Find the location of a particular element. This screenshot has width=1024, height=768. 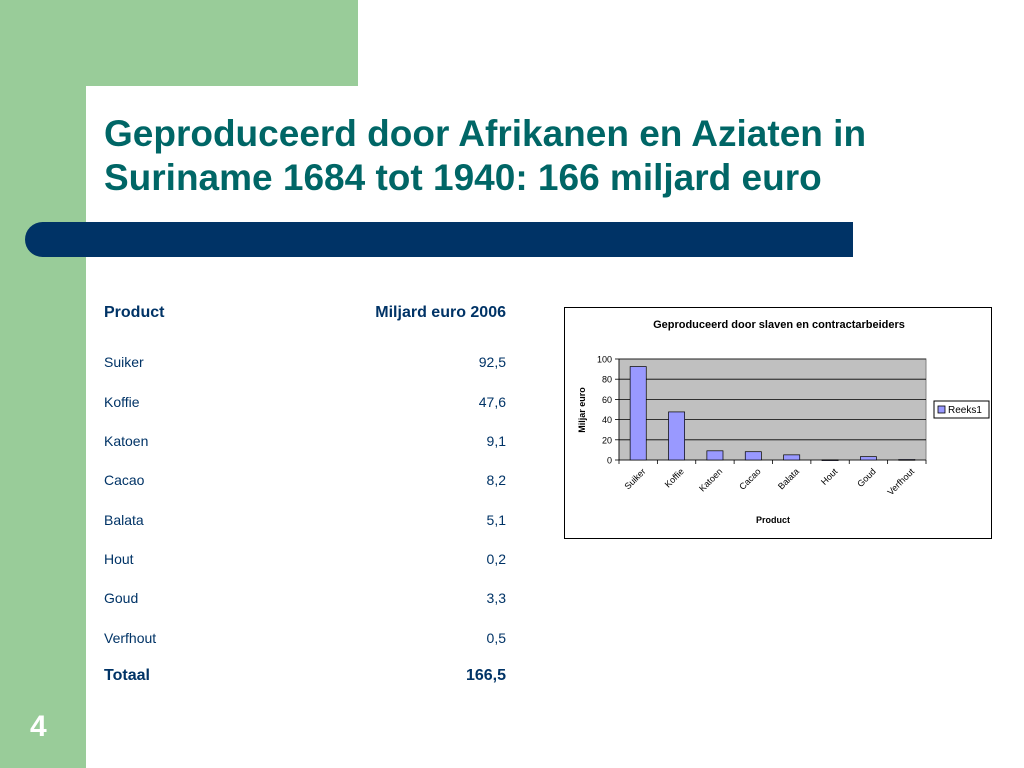

legend-frame is located at coordinates (961, 409).